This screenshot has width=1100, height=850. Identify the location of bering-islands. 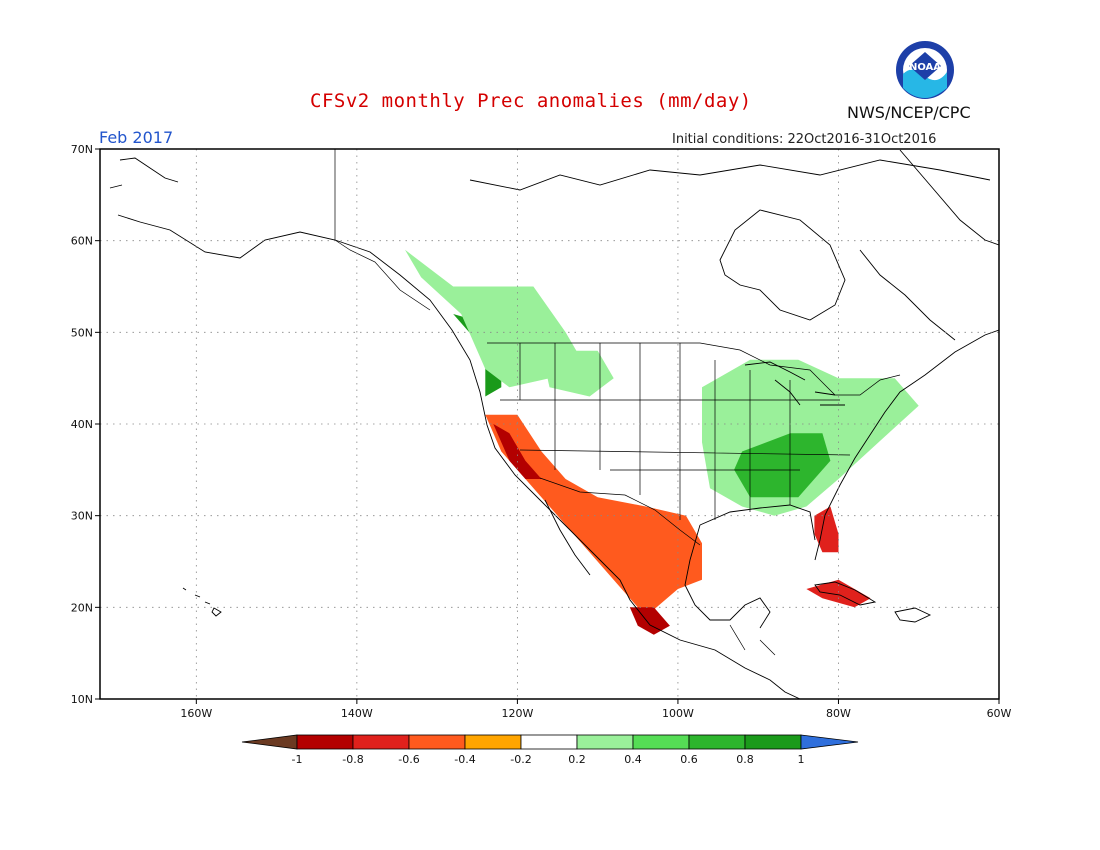
(144, 173).